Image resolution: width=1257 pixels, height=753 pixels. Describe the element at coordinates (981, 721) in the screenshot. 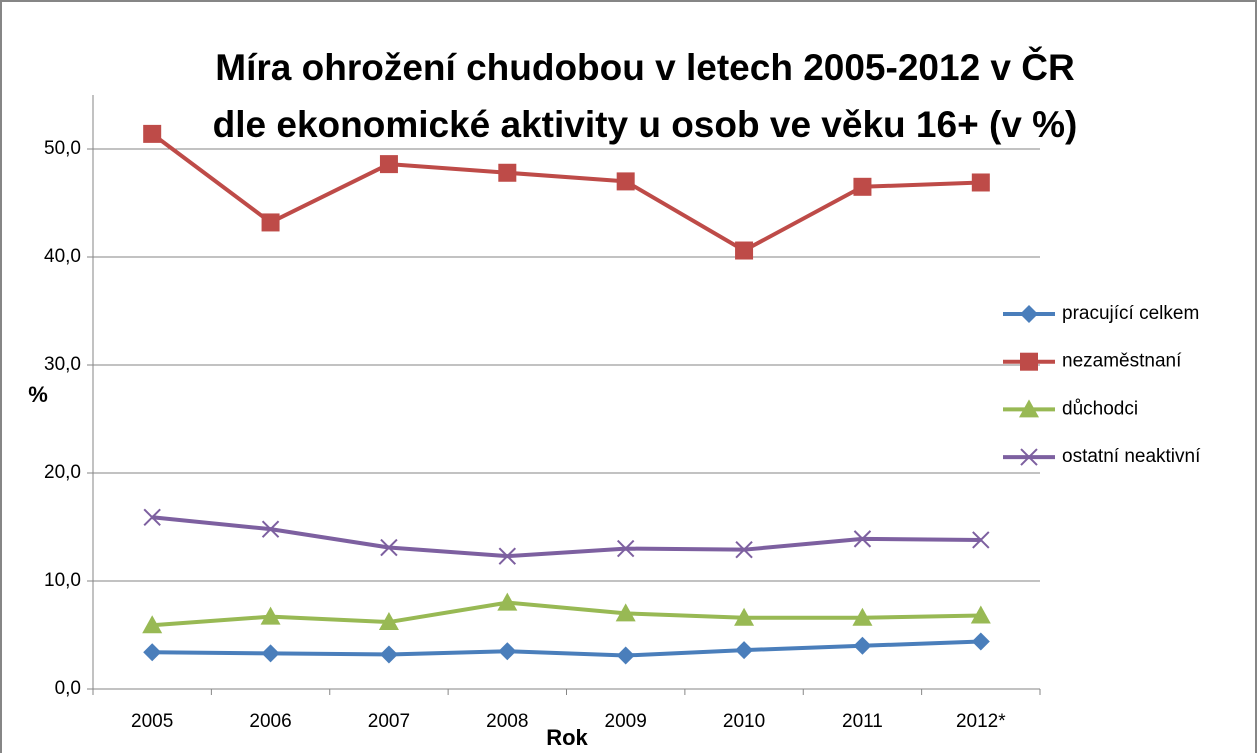

I see `x-tick-label: 2012*` at that location.